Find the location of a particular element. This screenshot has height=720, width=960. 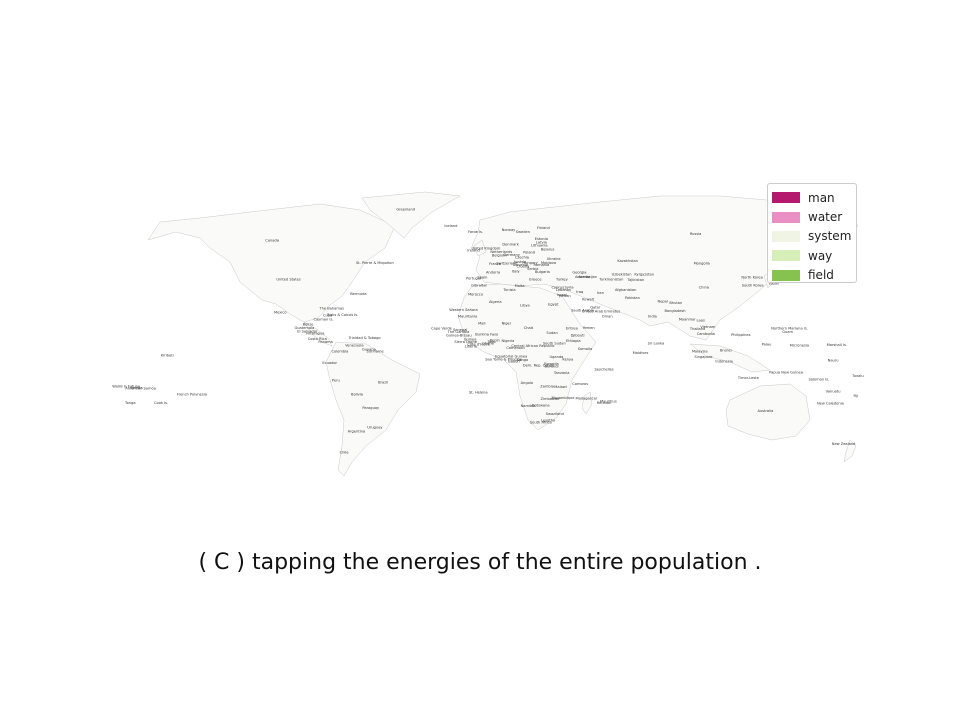

country-label: Philippines is located at coordinates (740, 335).